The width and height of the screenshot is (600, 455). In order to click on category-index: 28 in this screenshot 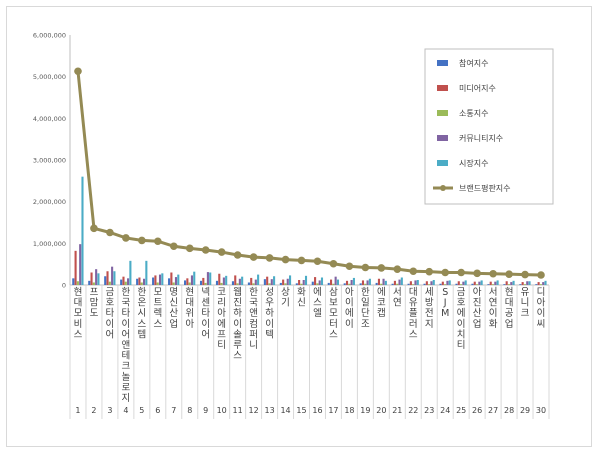, I will do `click(509, 410)`.